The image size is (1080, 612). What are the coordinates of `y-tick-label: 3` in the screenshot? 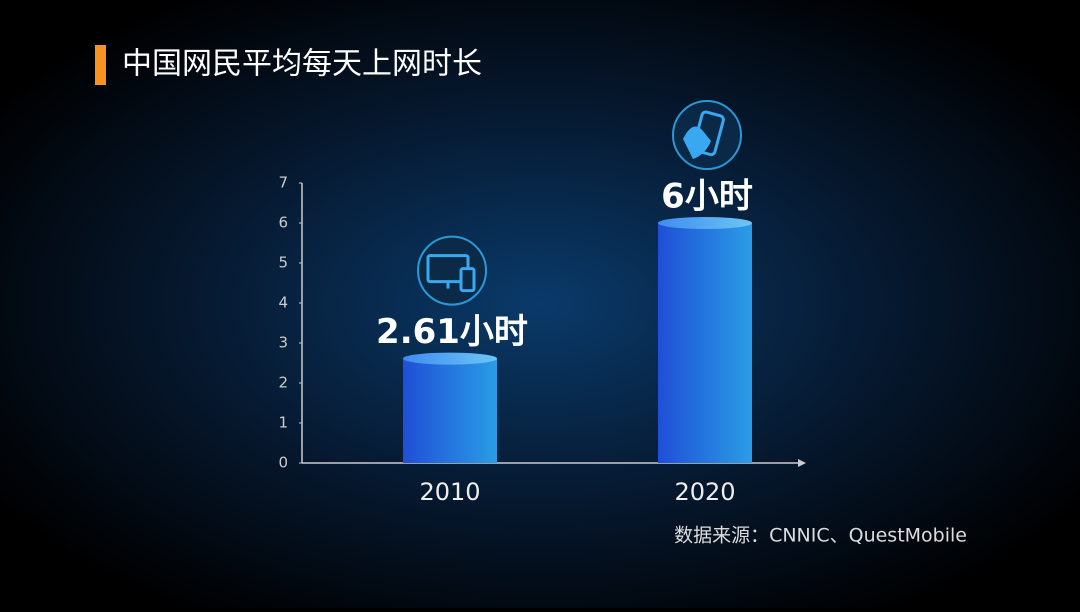 It's located at (283, 343).